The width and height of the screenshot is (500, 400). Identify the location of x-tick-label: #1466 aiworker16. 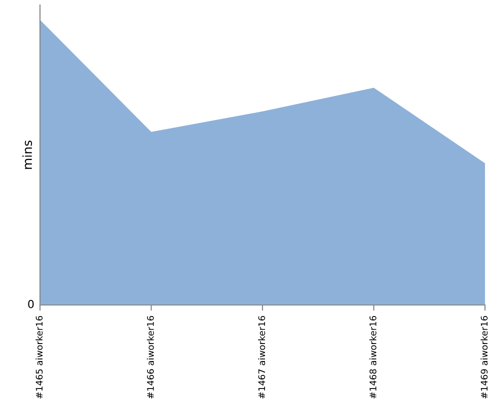
(150, 357).